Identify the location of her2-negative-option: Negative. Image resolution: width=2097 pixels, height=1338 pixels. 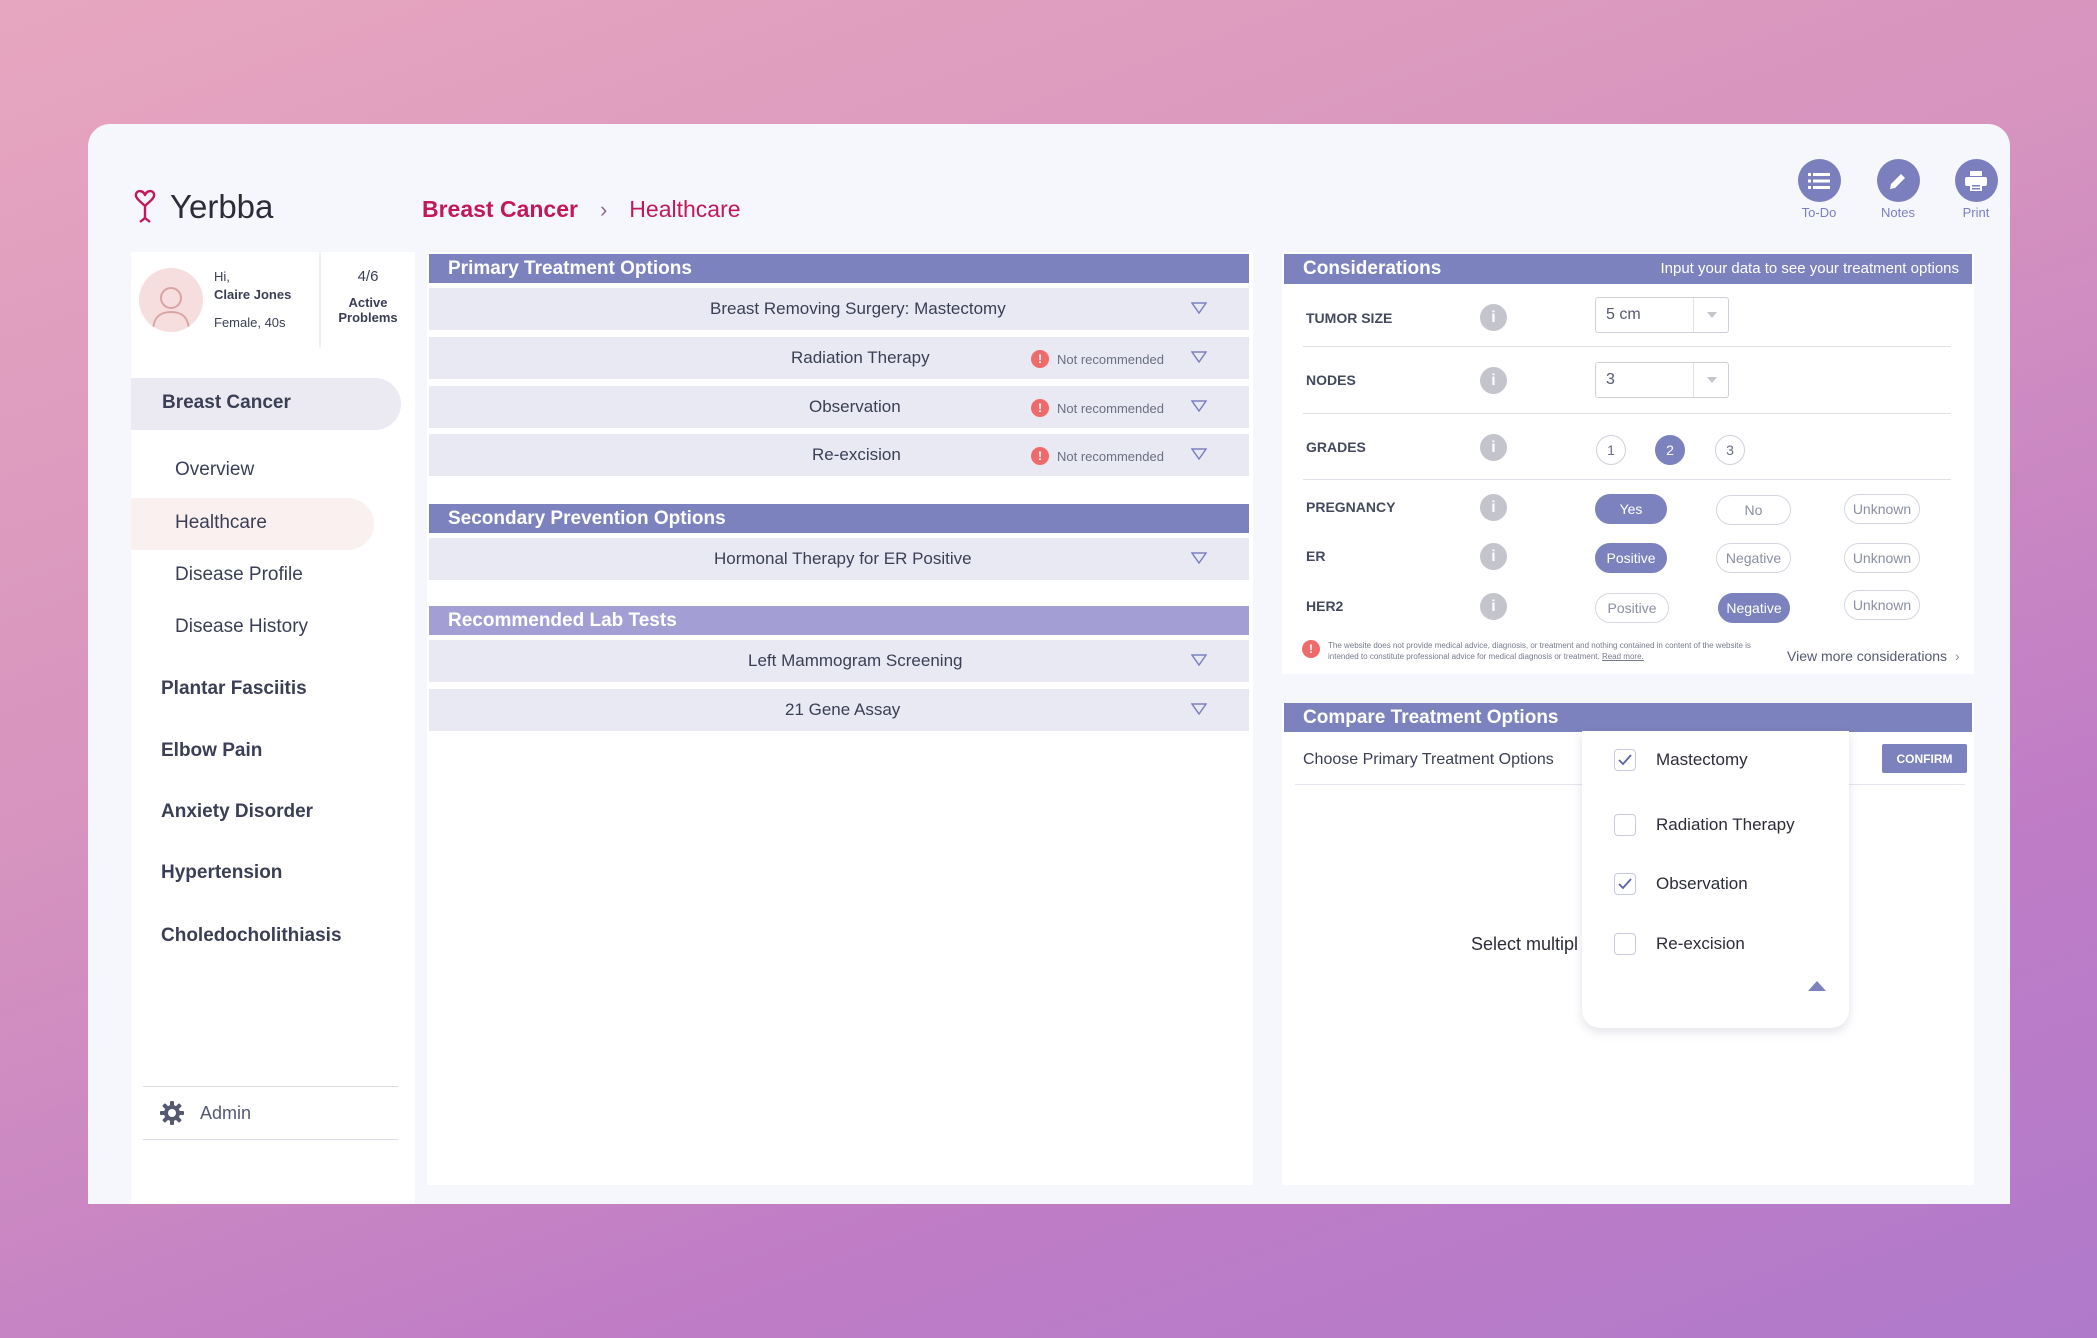
(1754, 608).